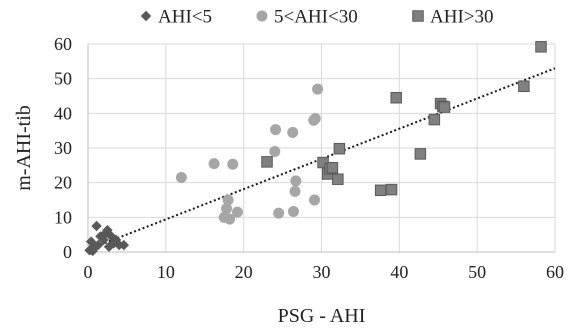 This screenshot has height=330, width=582. Describe the element at coordinates (67, 252) in the screenshot. I see `y-tick-label: 0` at that location.